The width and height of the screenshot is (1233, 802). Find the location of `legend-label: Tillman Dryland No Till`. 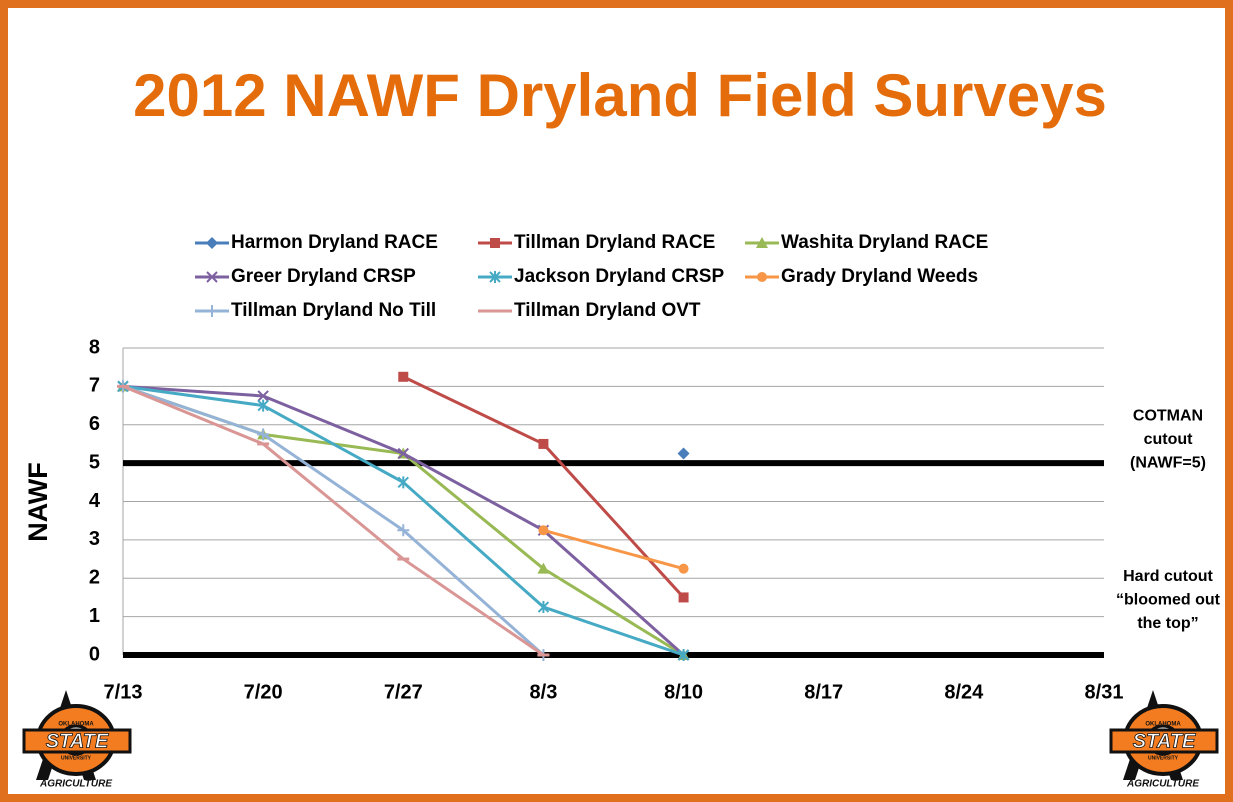

legend-label: Tillman Dryland No Till is located at coordinates (333, 310).